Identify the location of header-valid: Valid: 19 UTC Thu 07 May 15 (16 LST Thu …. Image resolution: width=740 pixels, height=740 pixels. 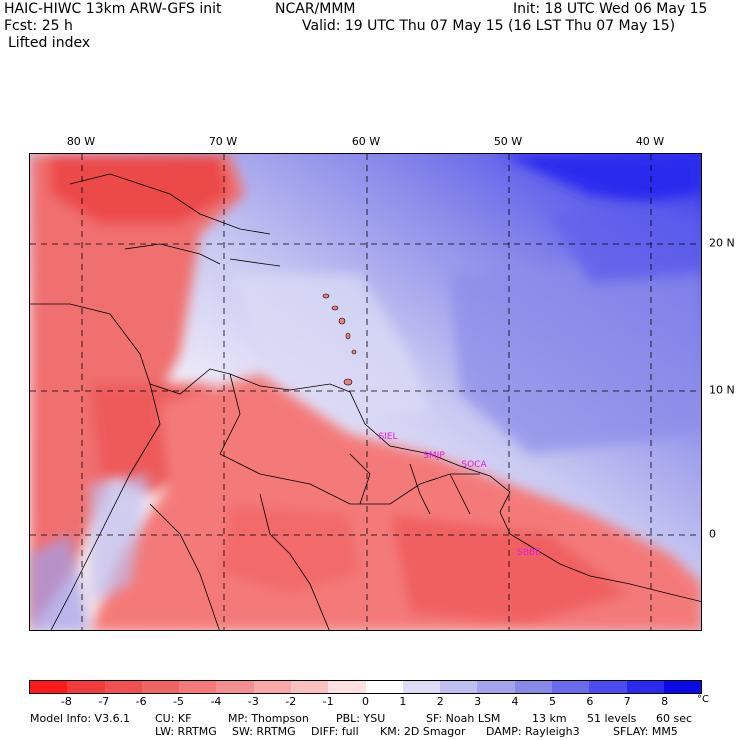
(489, 26).